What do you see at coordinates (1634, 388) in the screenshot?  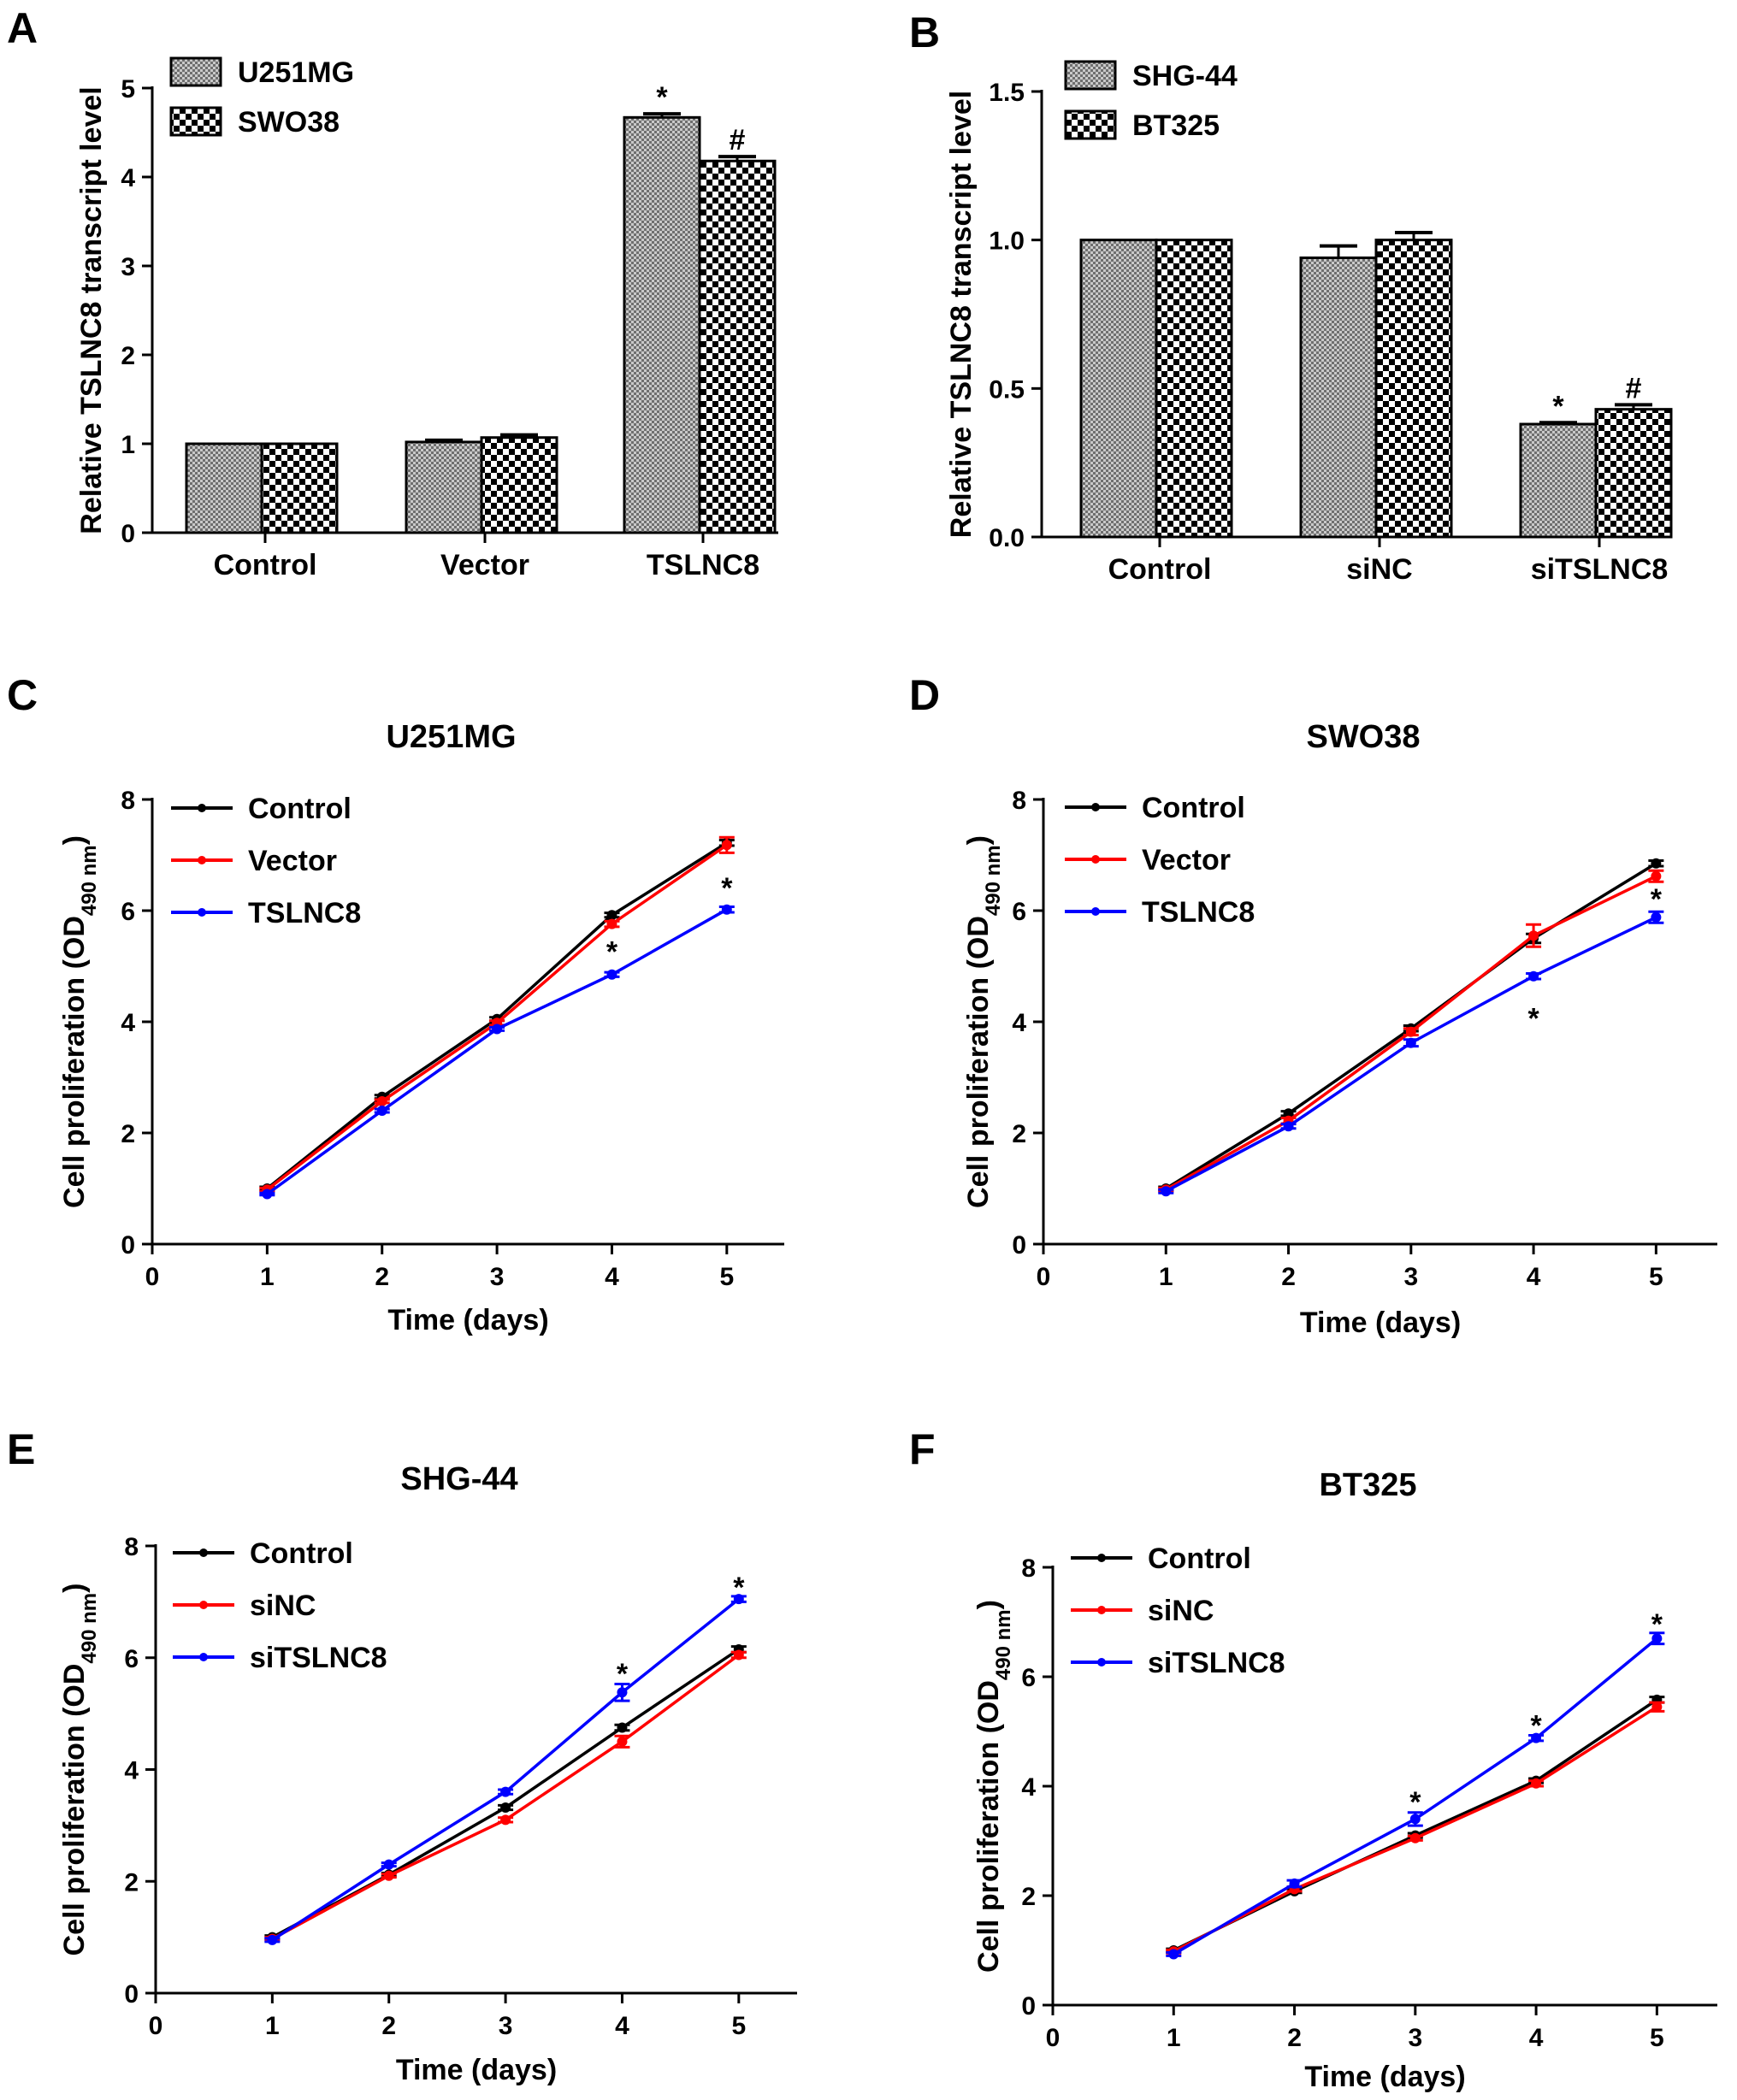 I see `significance-marker: #` at bounding box center [1634, 388].